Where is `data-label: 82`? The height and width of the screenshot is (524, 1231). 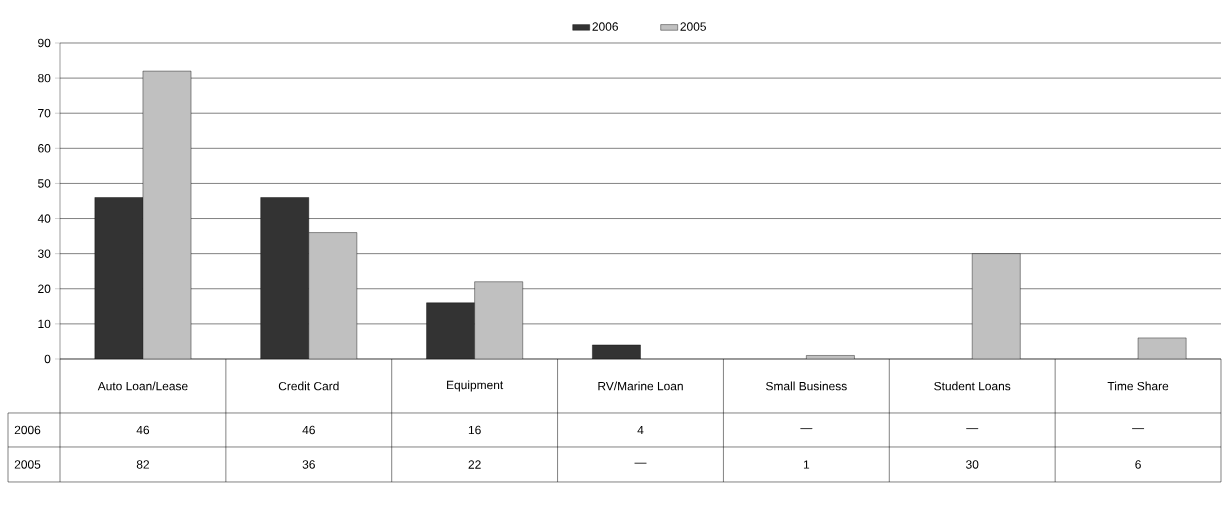 data-label: 82 is located at coordinates (142, 464).